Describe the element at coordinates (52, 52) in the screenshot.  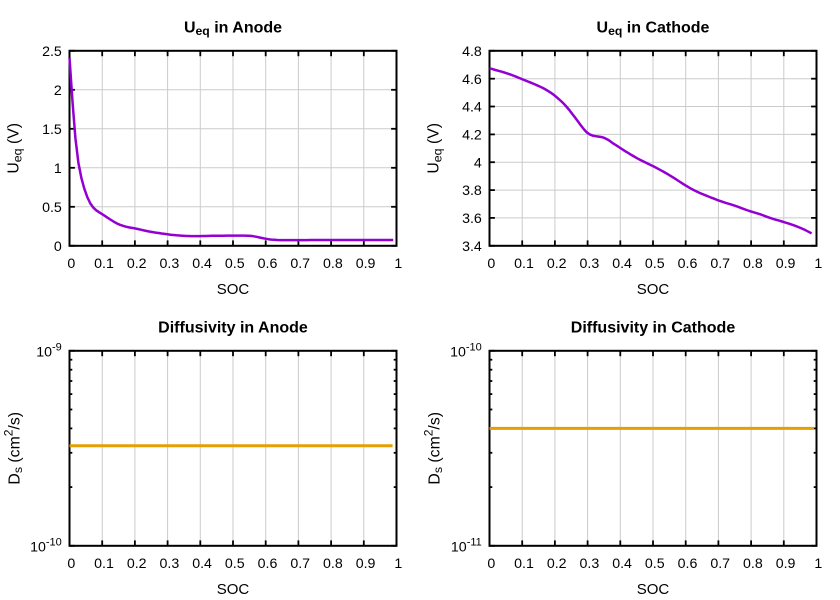
I see `svg-text: 2.5` at that location.